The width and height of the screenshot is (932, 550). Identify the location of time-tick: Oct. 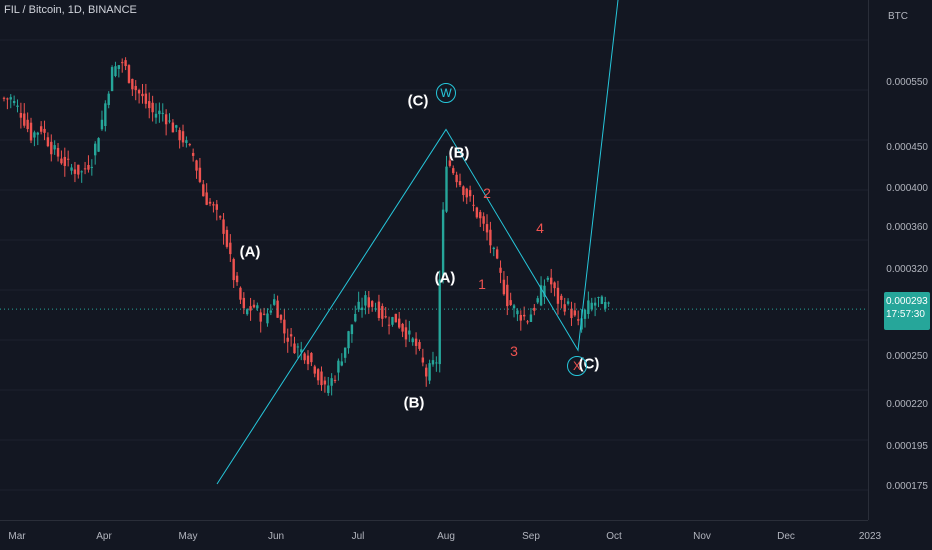
(614, 536).